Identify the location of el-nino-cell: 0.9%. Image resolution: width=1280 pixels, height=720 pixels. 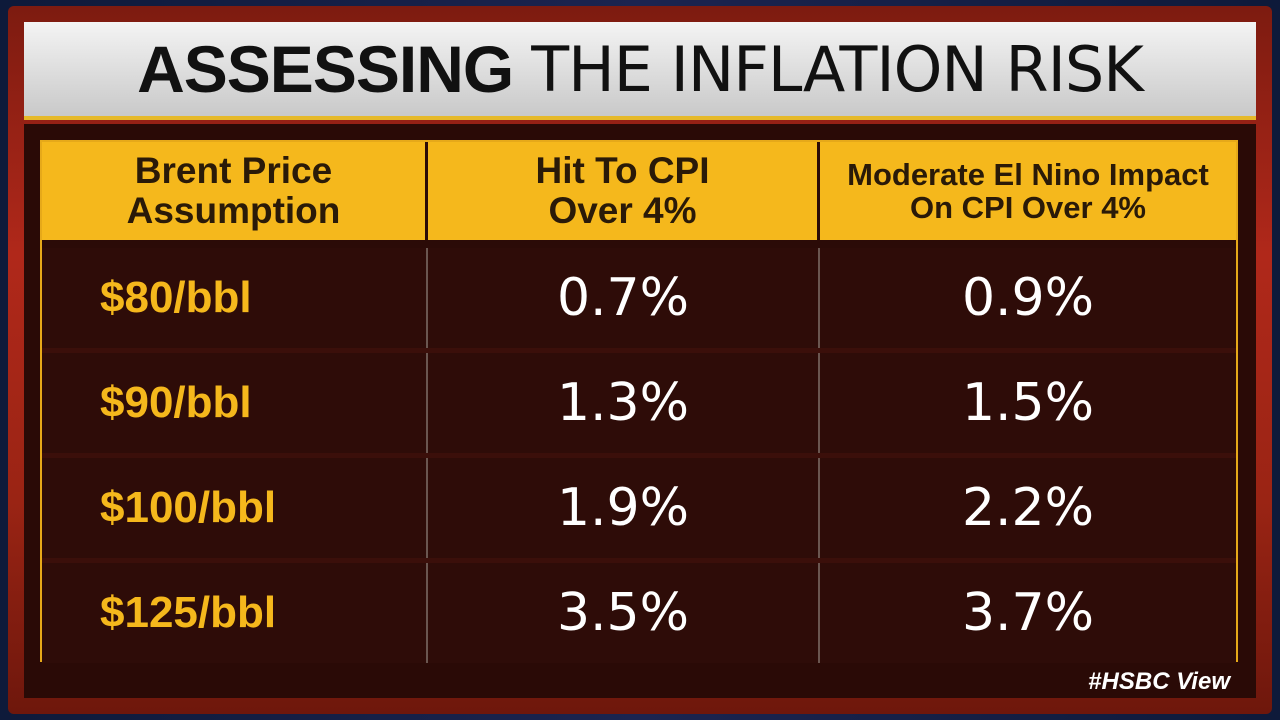
(1028, 298).